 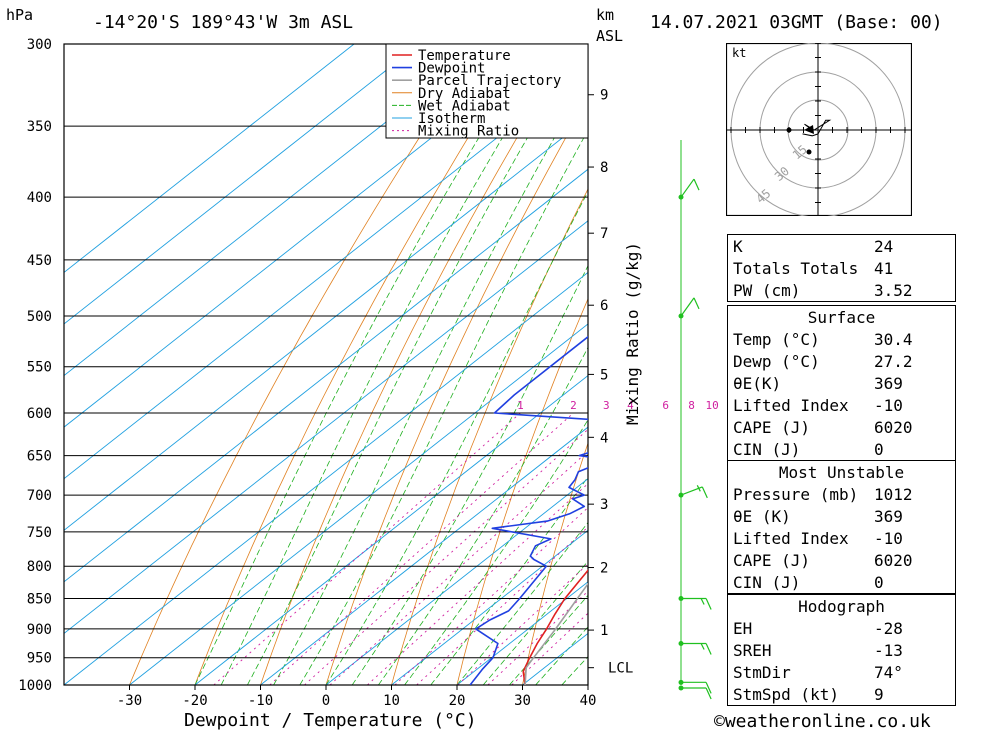 What do you see at coordinates (630, 405) in the screenshot?
I see `mixing-ratio-label: 4` at bounding box center [630, 405].